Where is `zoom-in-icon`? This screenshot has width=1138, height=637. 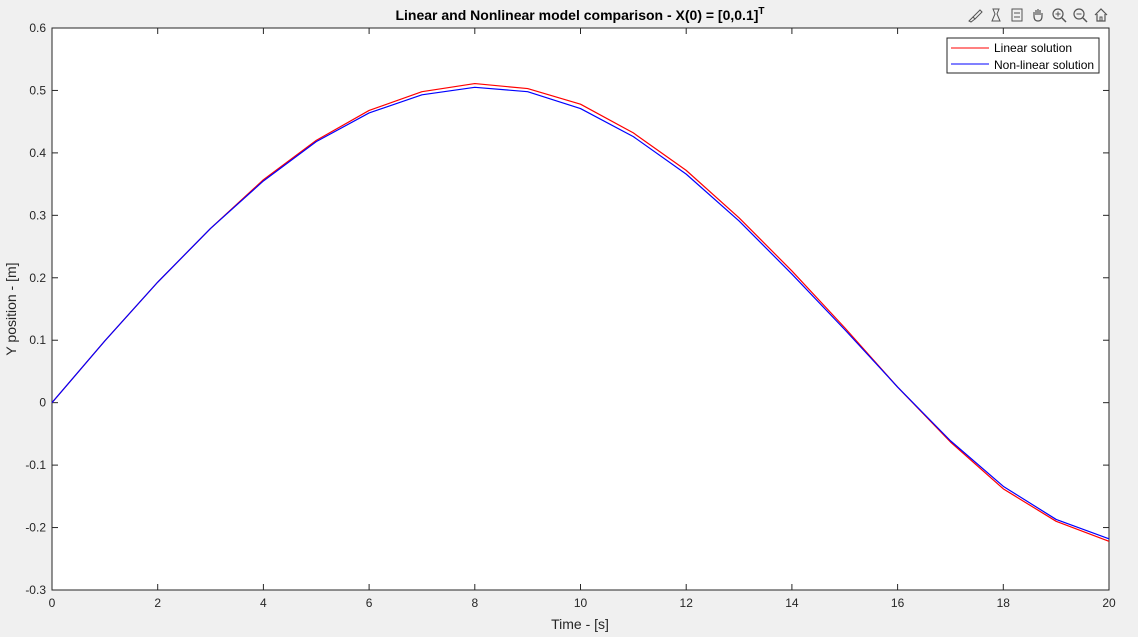 zoom-in-icon is located at coordinates (1059, 15).